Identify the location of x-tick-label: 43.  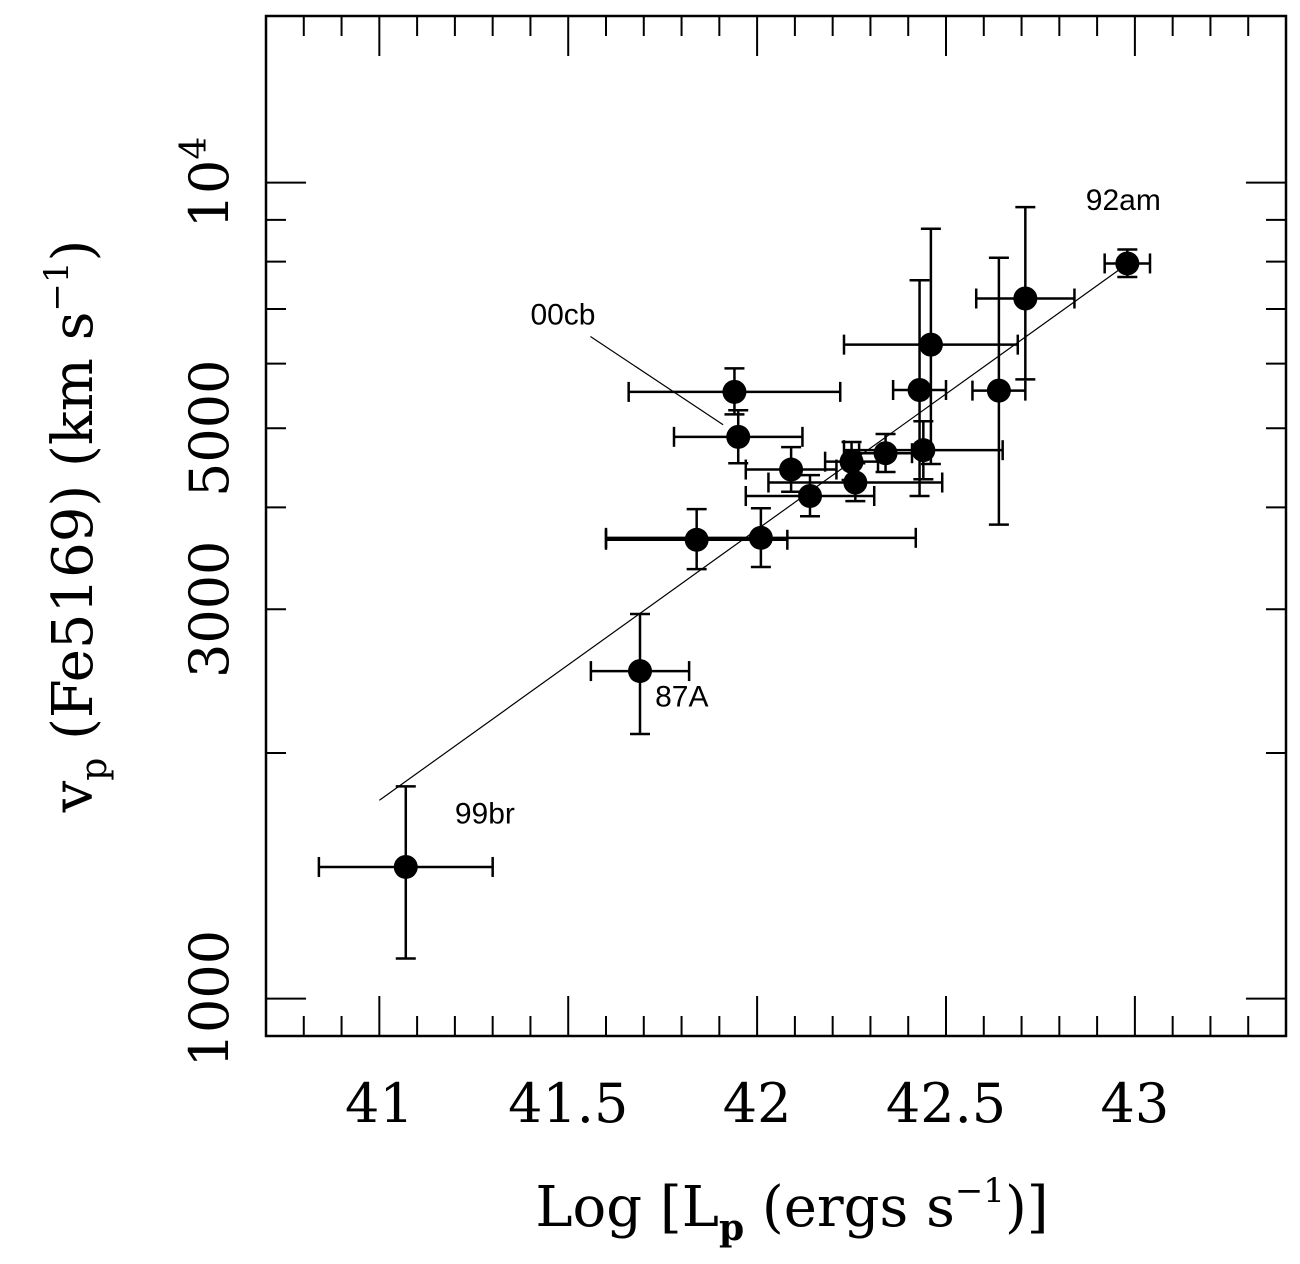
(1135, 1103).